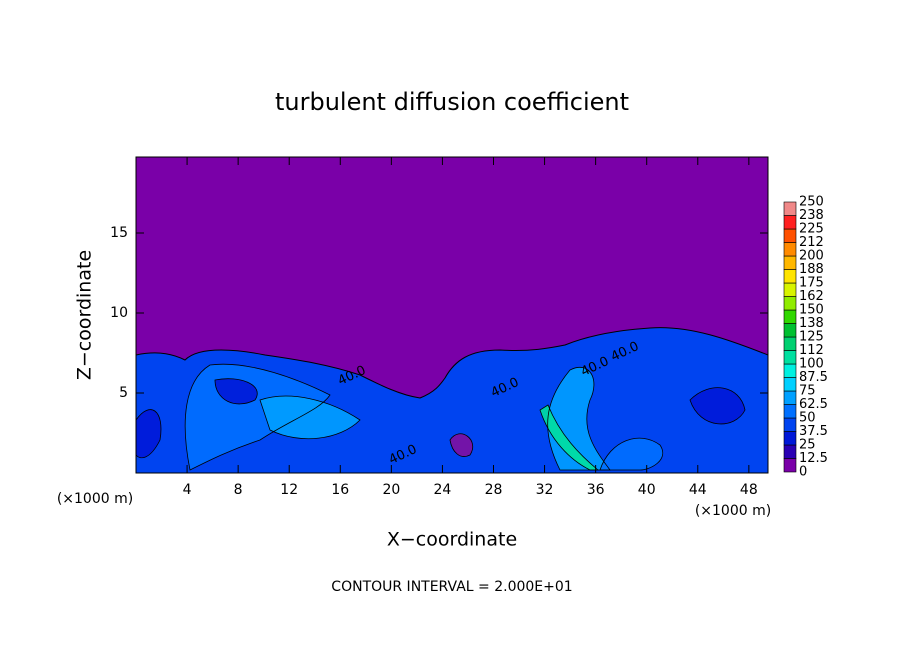  Describe the element at coordinates (238, 490) in the screenshot. I see `x-tick-label: 8` at that location.